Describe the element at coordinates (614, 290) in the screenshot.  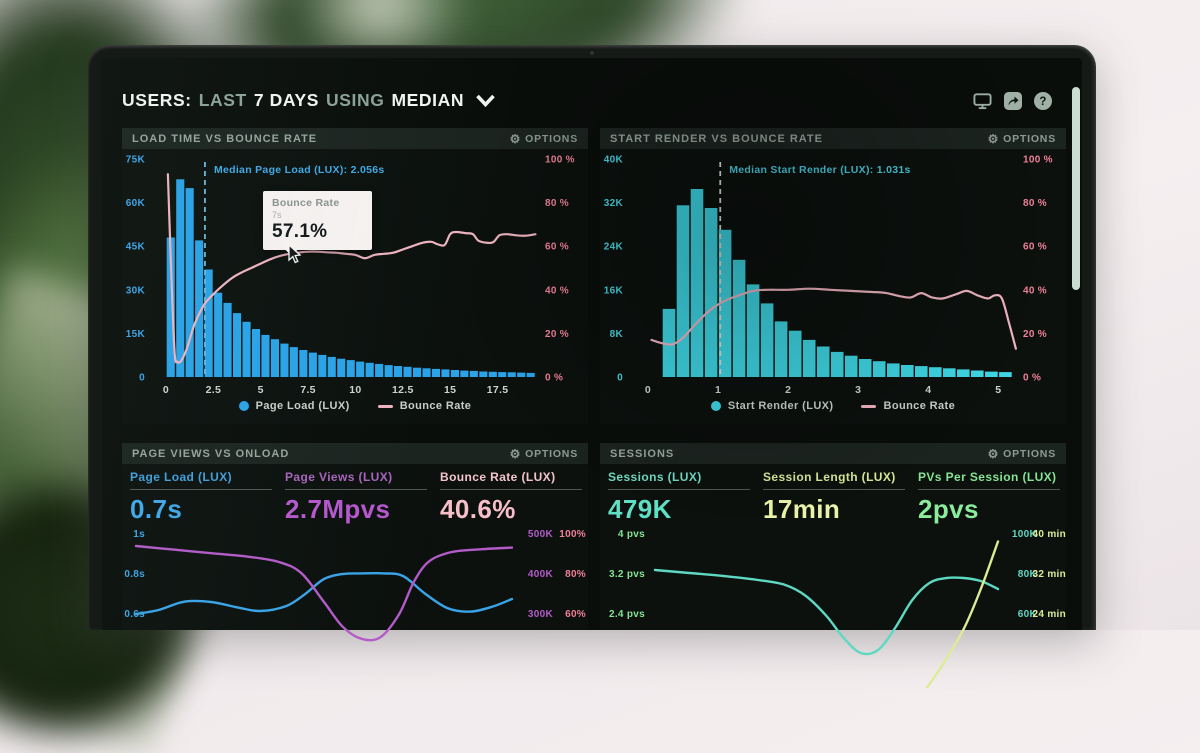
I see `svg-text: 16K` at that location.